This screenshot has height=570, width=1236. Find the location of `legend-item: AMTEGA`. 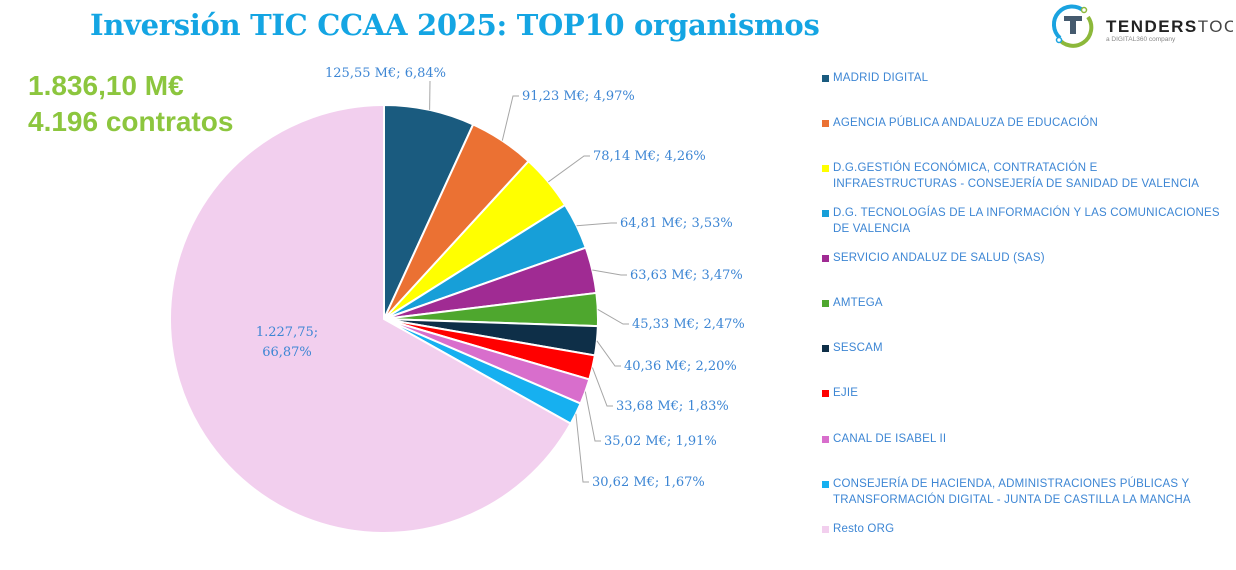

legend-item: AMTEGA is located at coordinates (1022, 303).